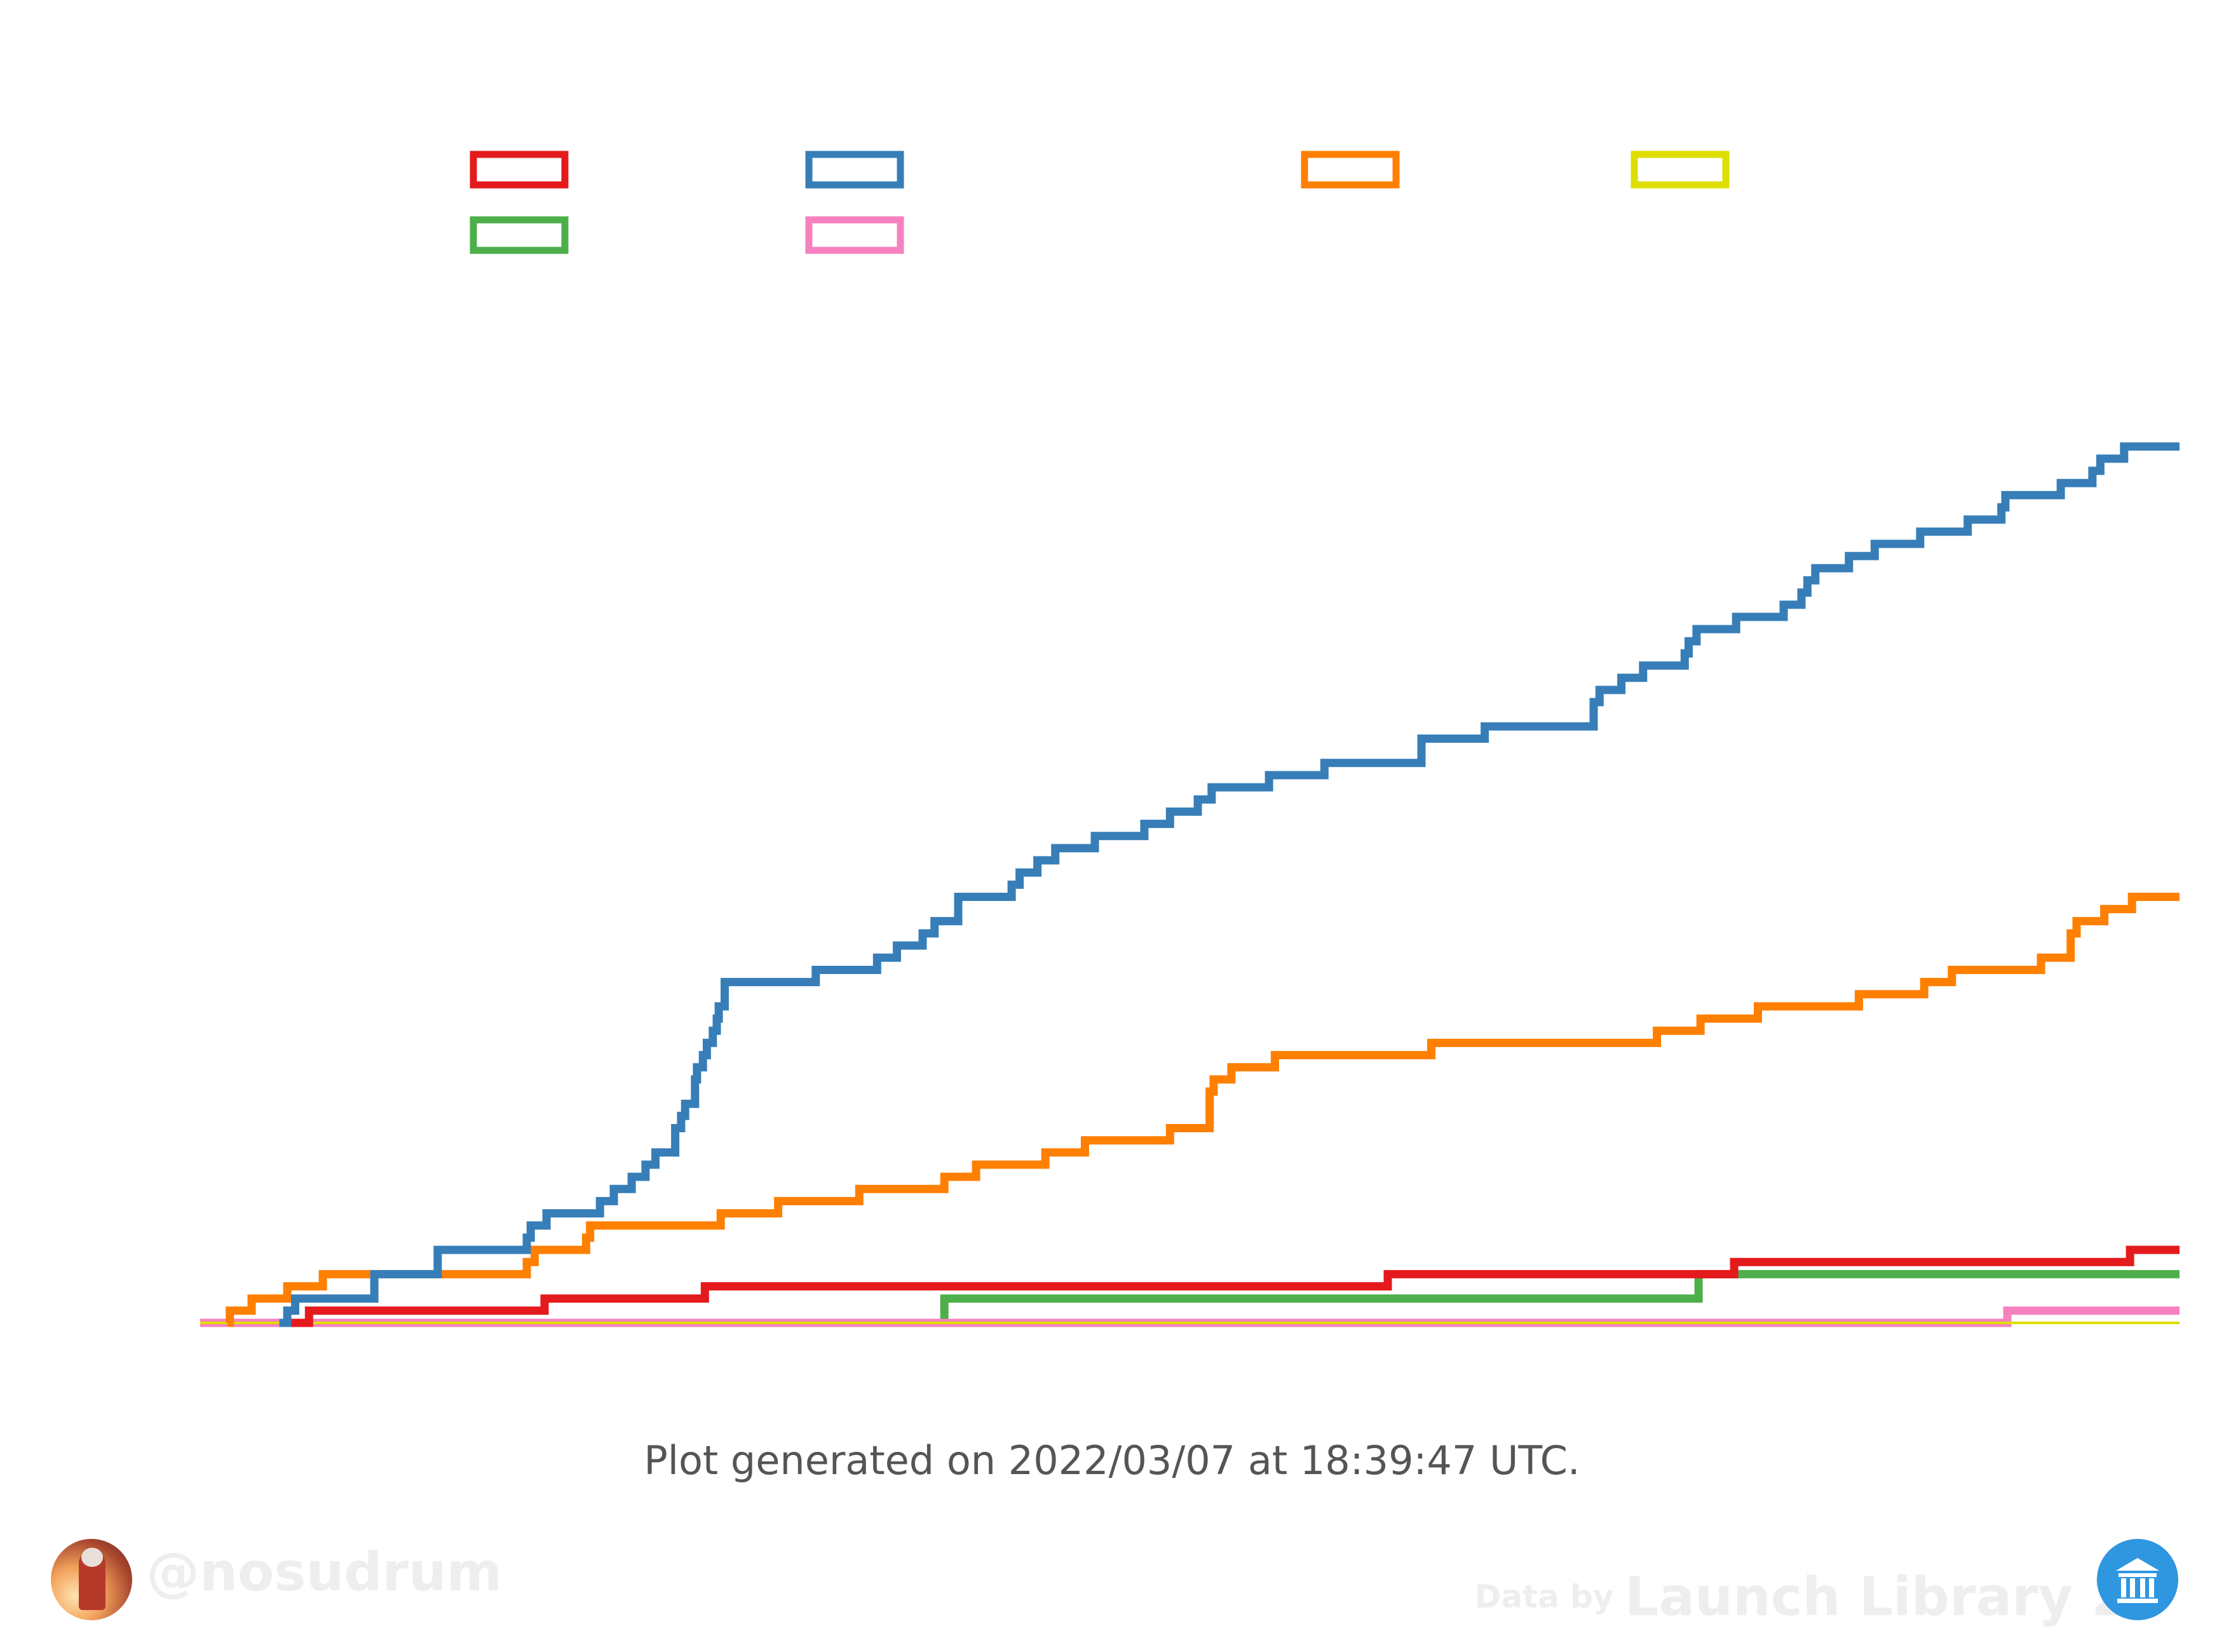 The width and height of the screenshot is (2224, 1652). I want to click on astronaut-helmet, so click(92, 1557).